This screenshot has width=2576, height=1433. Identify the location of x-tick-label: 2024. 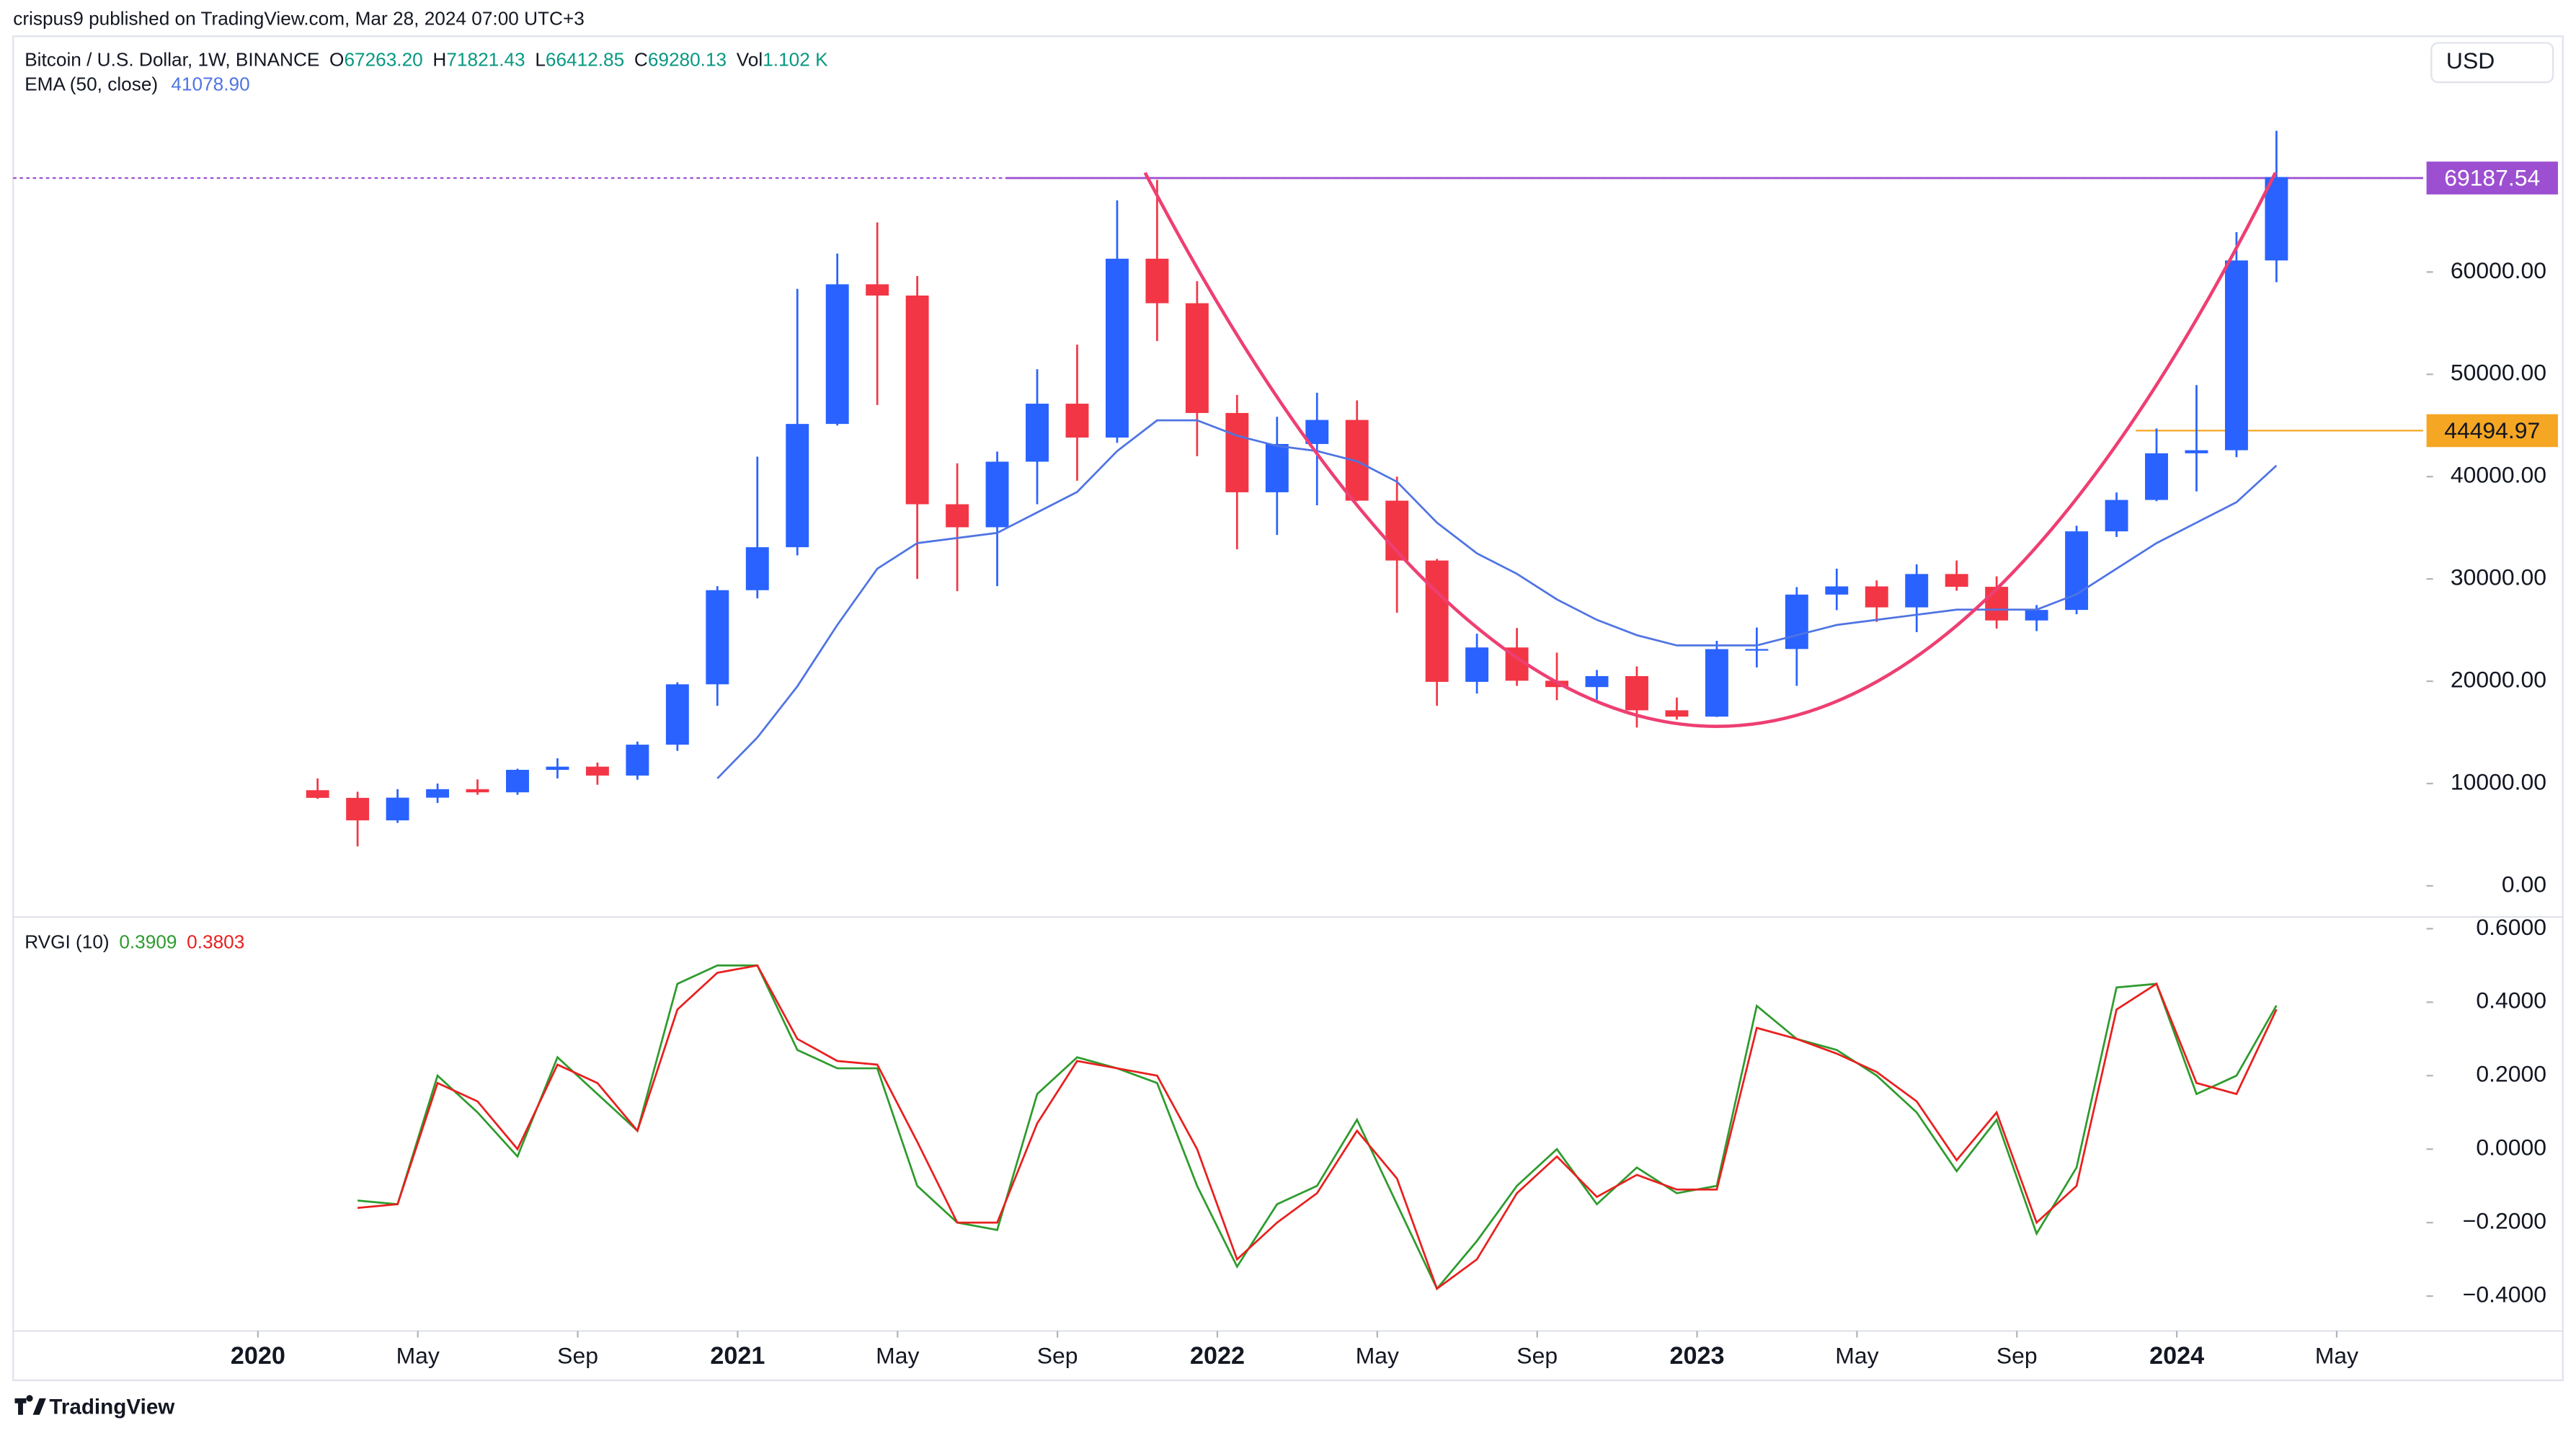
(2176, 1356).